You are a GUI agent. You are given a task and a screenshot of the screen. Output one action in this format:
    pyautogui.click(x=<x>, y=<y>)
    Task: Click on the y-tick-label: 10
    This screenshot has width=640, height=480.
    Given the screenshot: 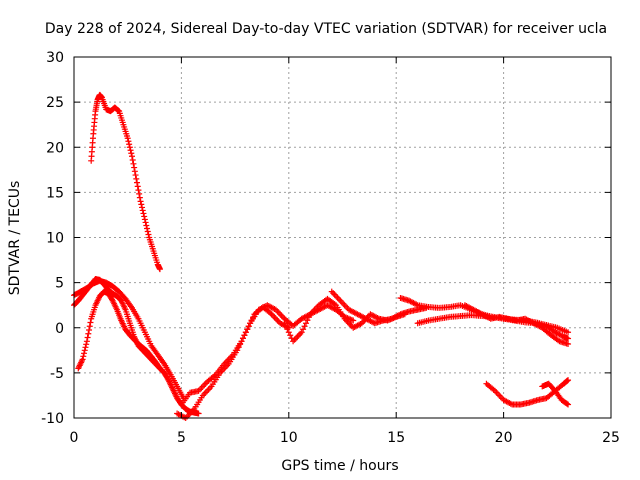 What is the action you would take?
    pyautogui.click(x=55, y=239)
    